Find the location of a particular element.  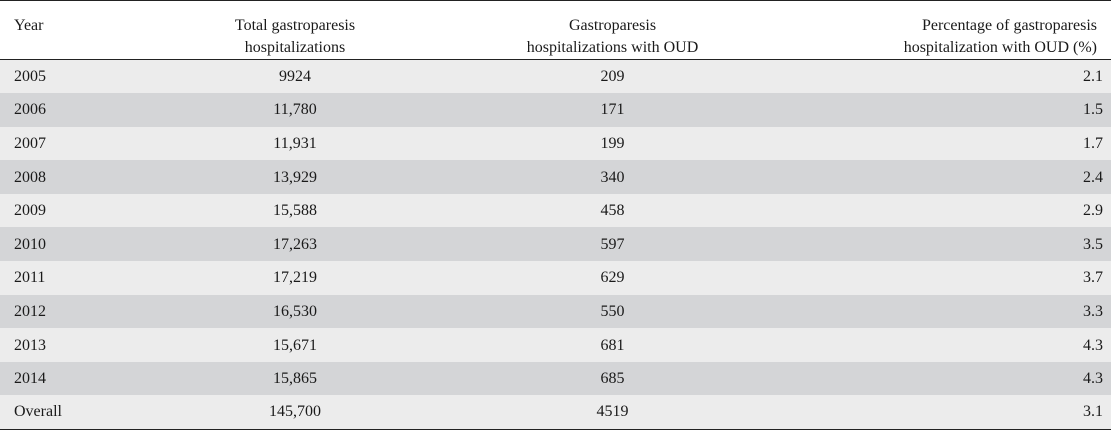

year-cell: 2008 is located at coordinates (85, 177).